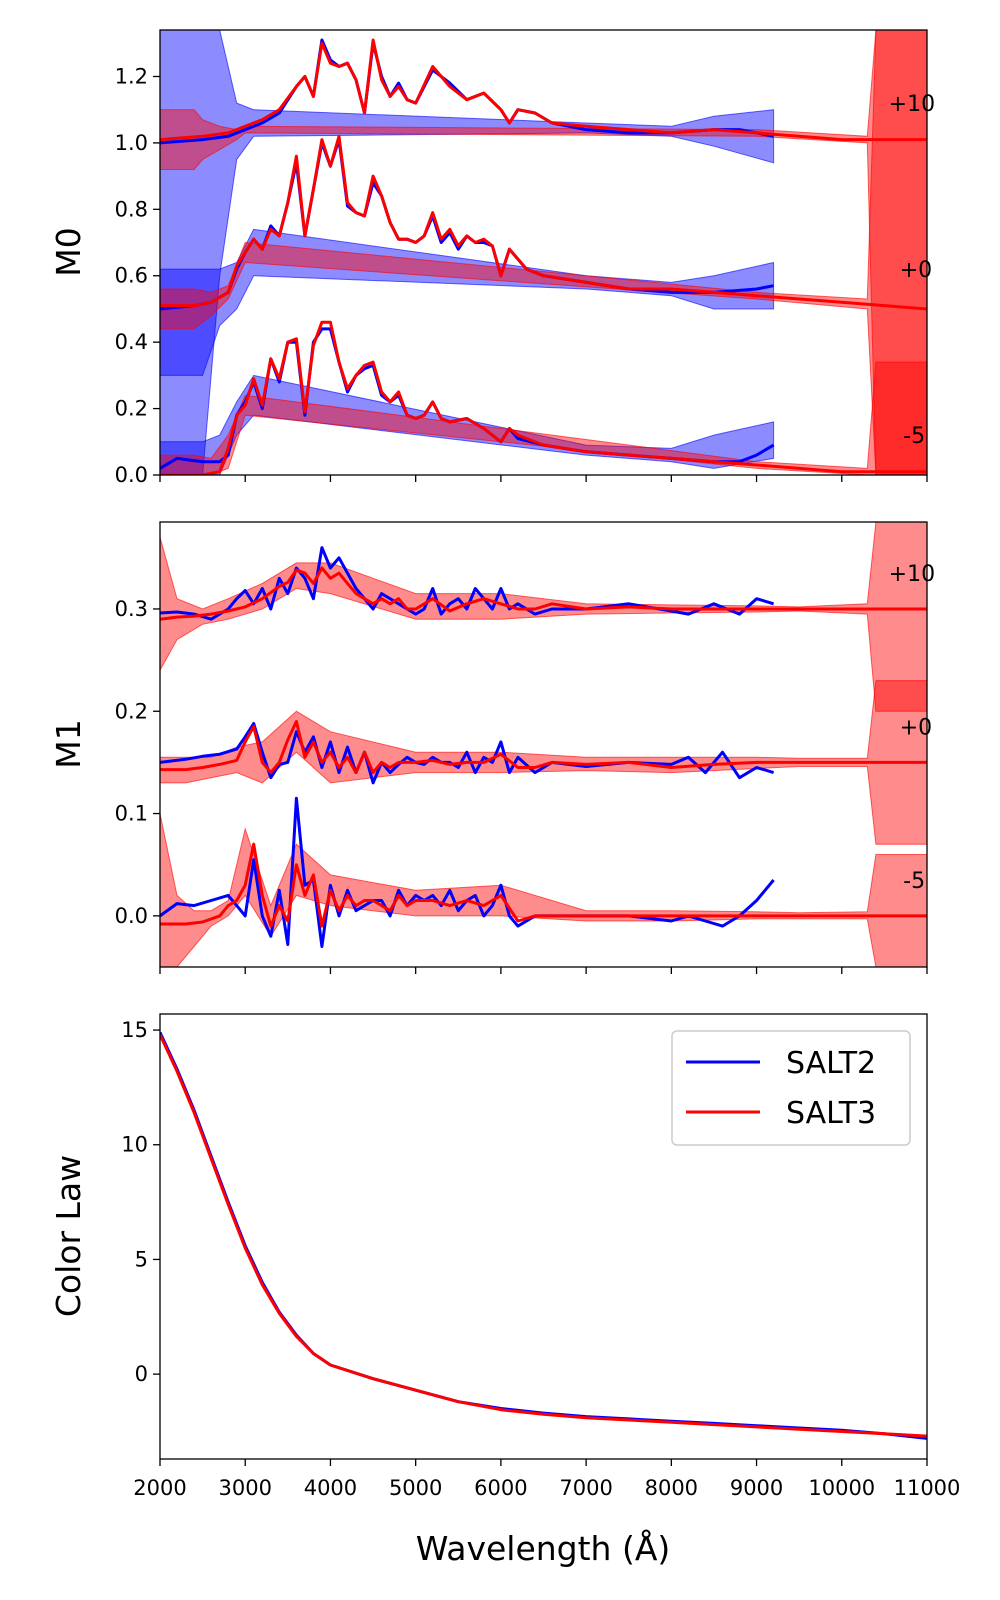 This screenshot has width=1000, height=1600. What do you see at coordinates (131, 76) in the screenshot?
I see `m0-ytick-label: 1.2` at bounding box center [131, 76].